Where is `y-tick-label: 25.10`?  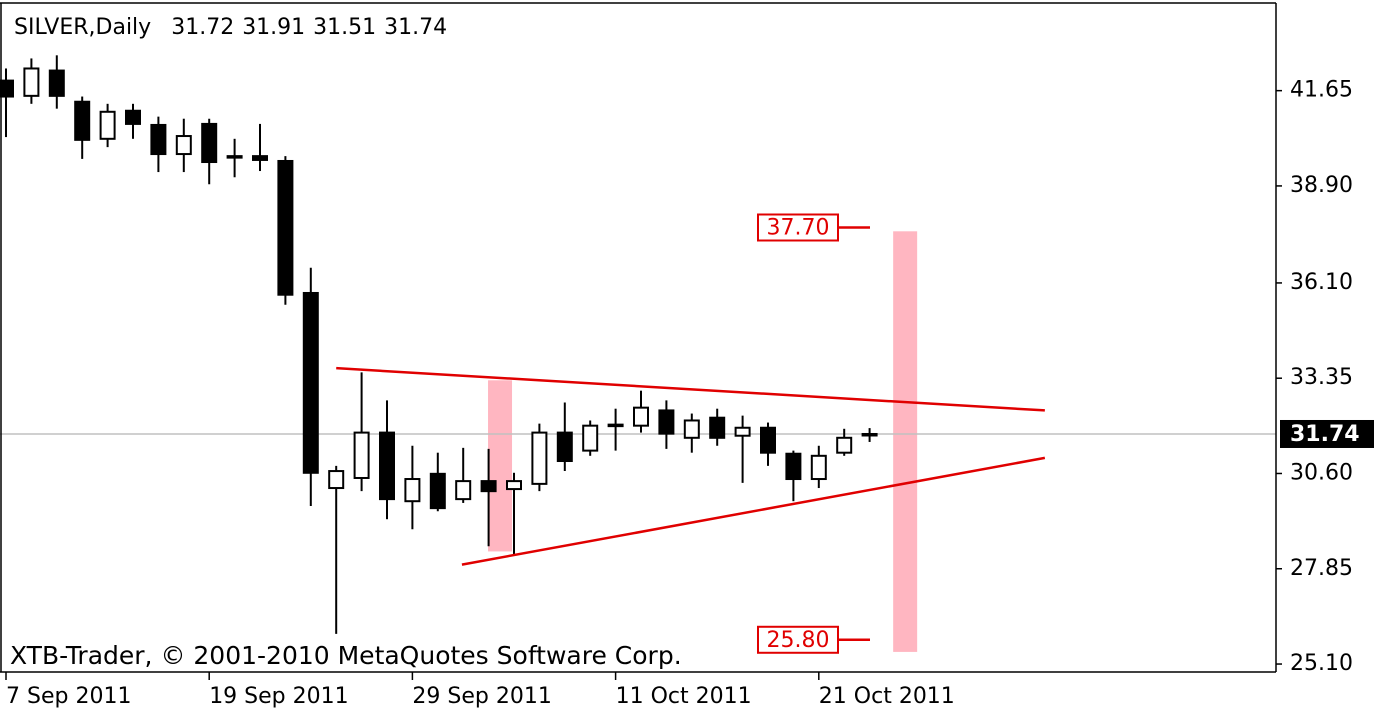 y-tick-label: 25.10 is located at coordinates (1321, 663).